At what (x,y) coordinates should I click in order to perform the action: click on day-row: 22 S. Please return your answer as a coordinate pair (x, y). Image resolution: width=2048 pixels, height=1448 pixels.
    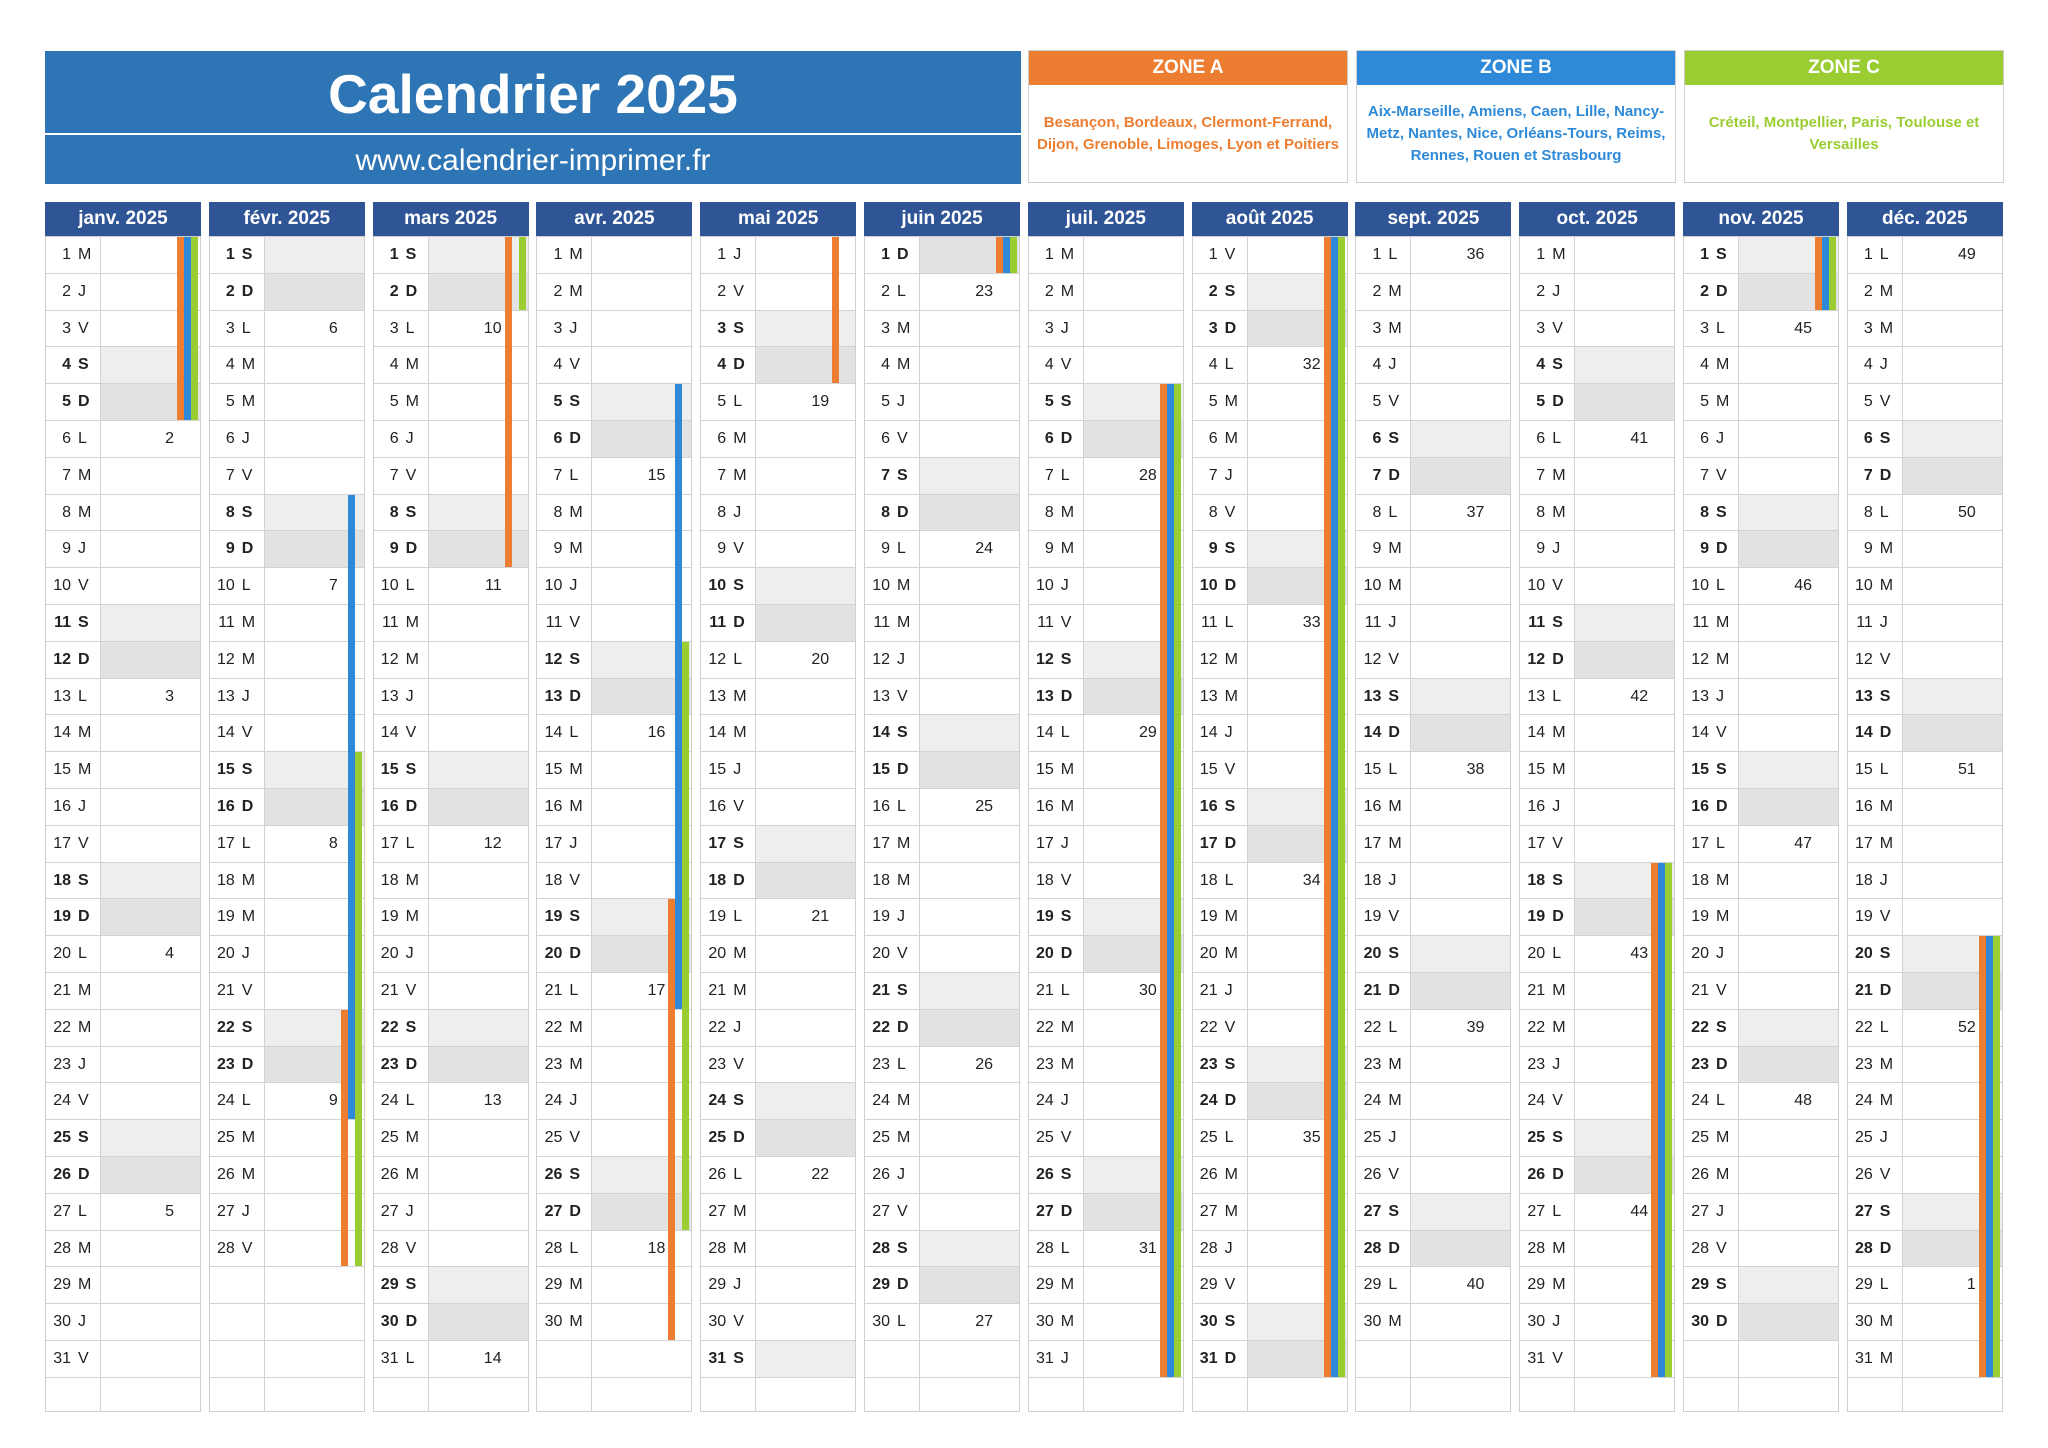
    Looking at the image, I should click on (450, 1028).